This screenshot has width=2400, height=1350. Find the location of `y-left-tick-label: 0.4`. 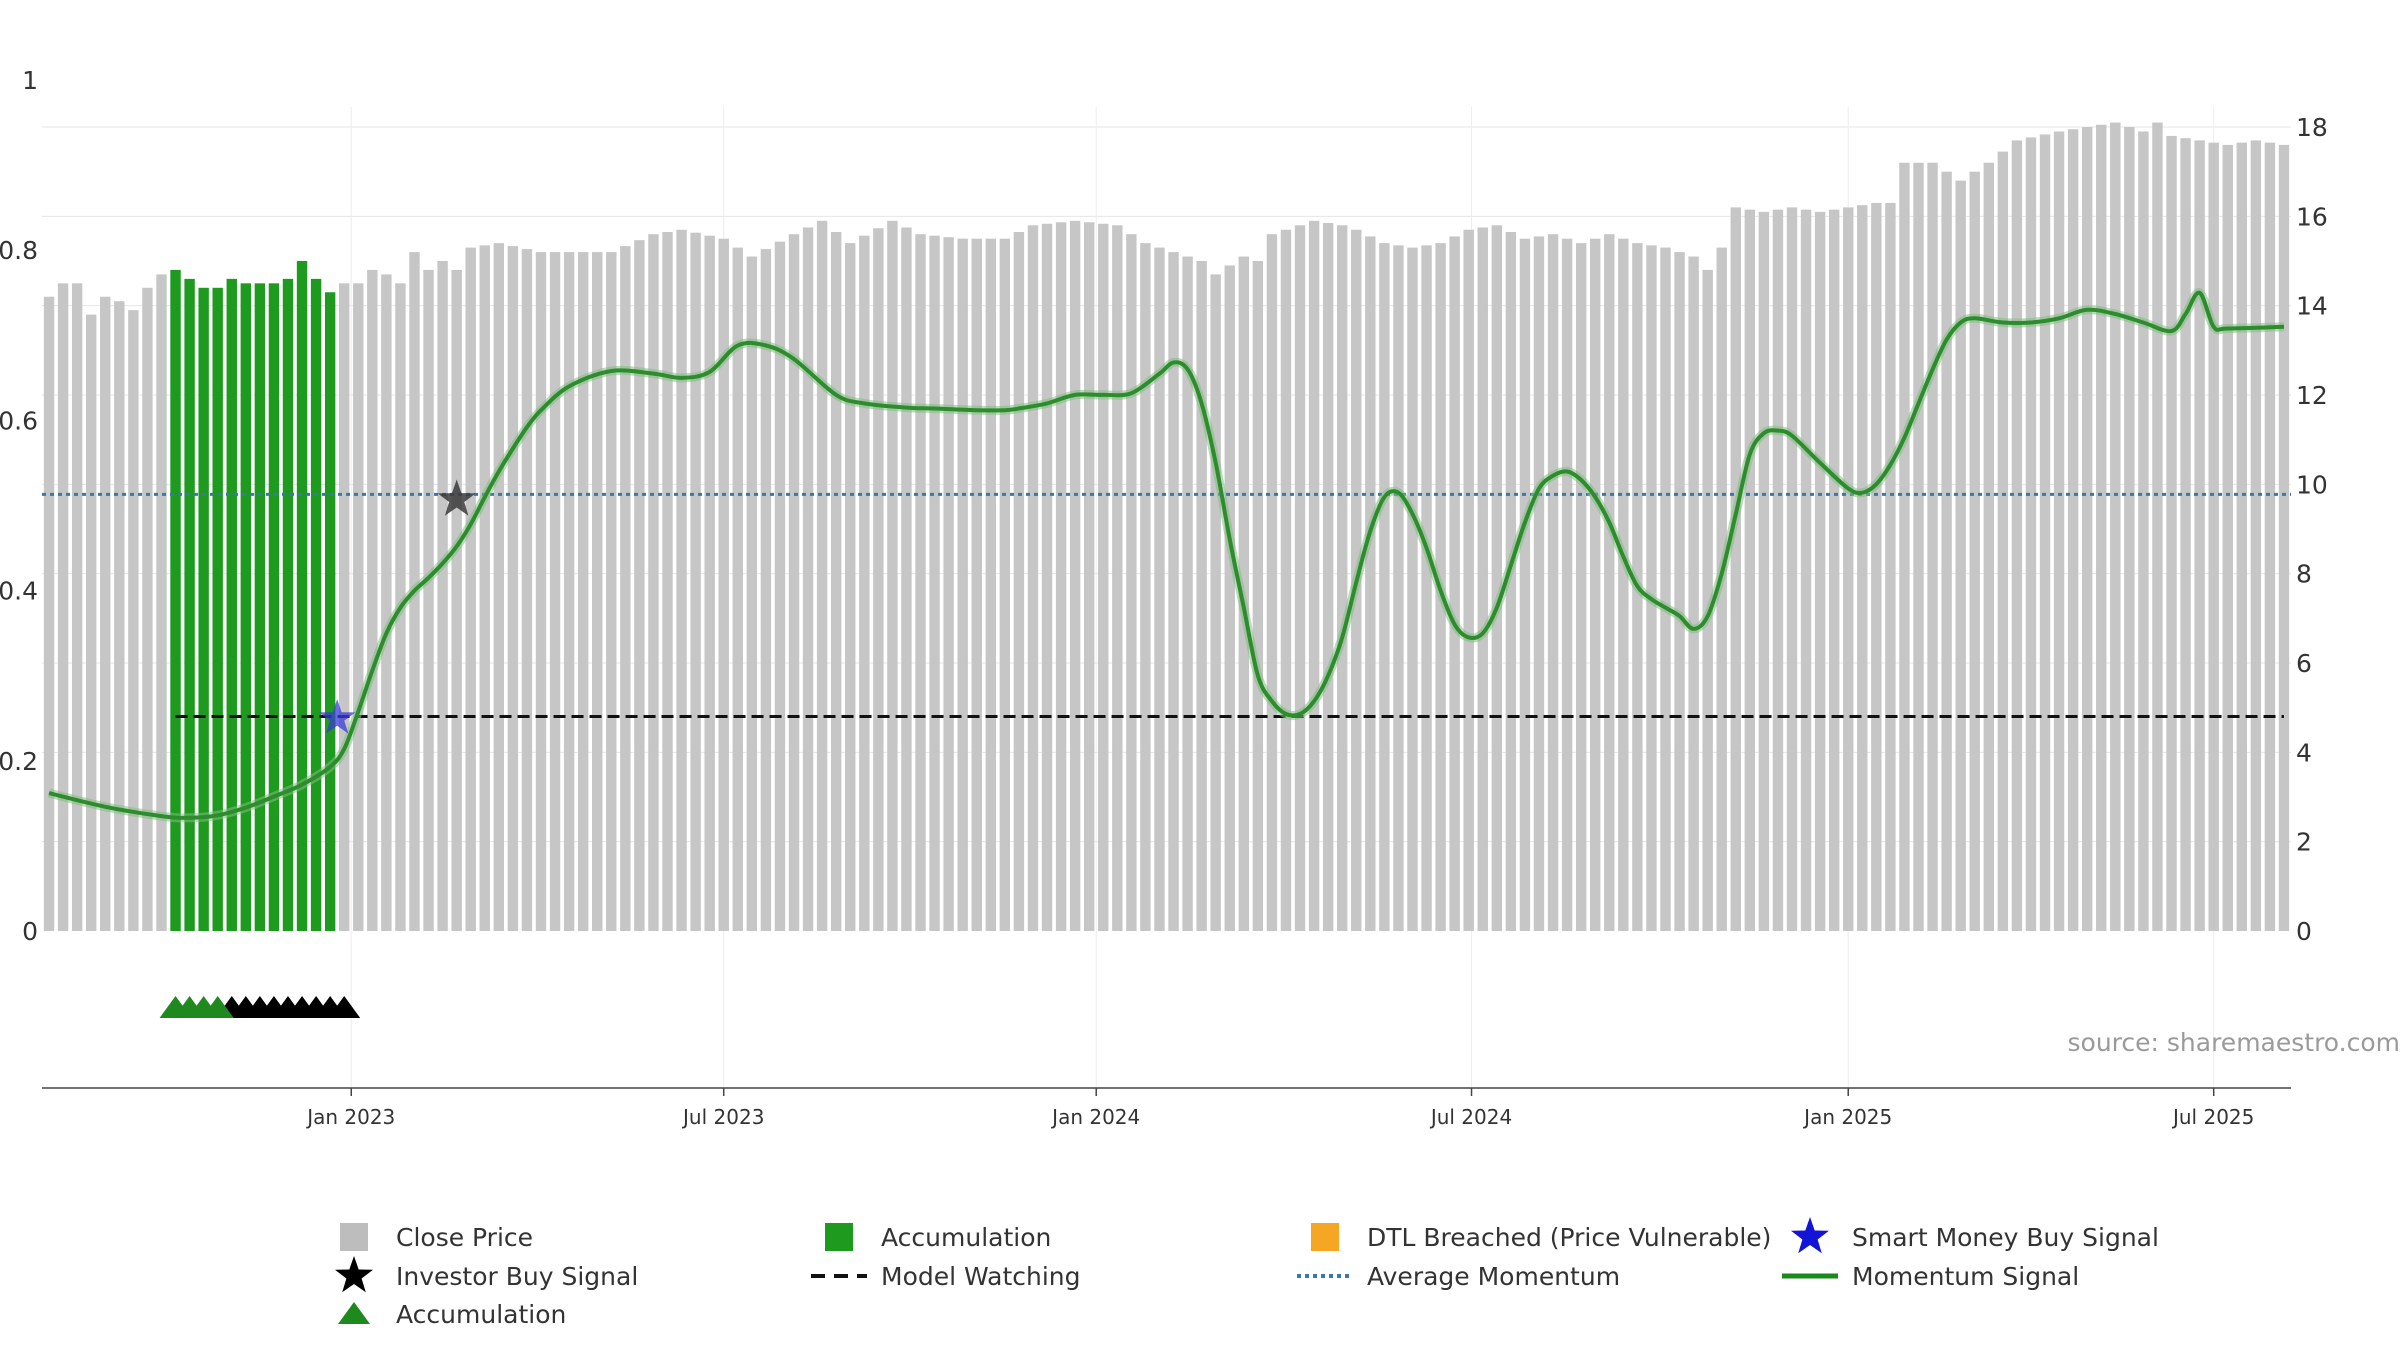

y-left-tick-label: 0.4 is located at coordinates (19, 591).